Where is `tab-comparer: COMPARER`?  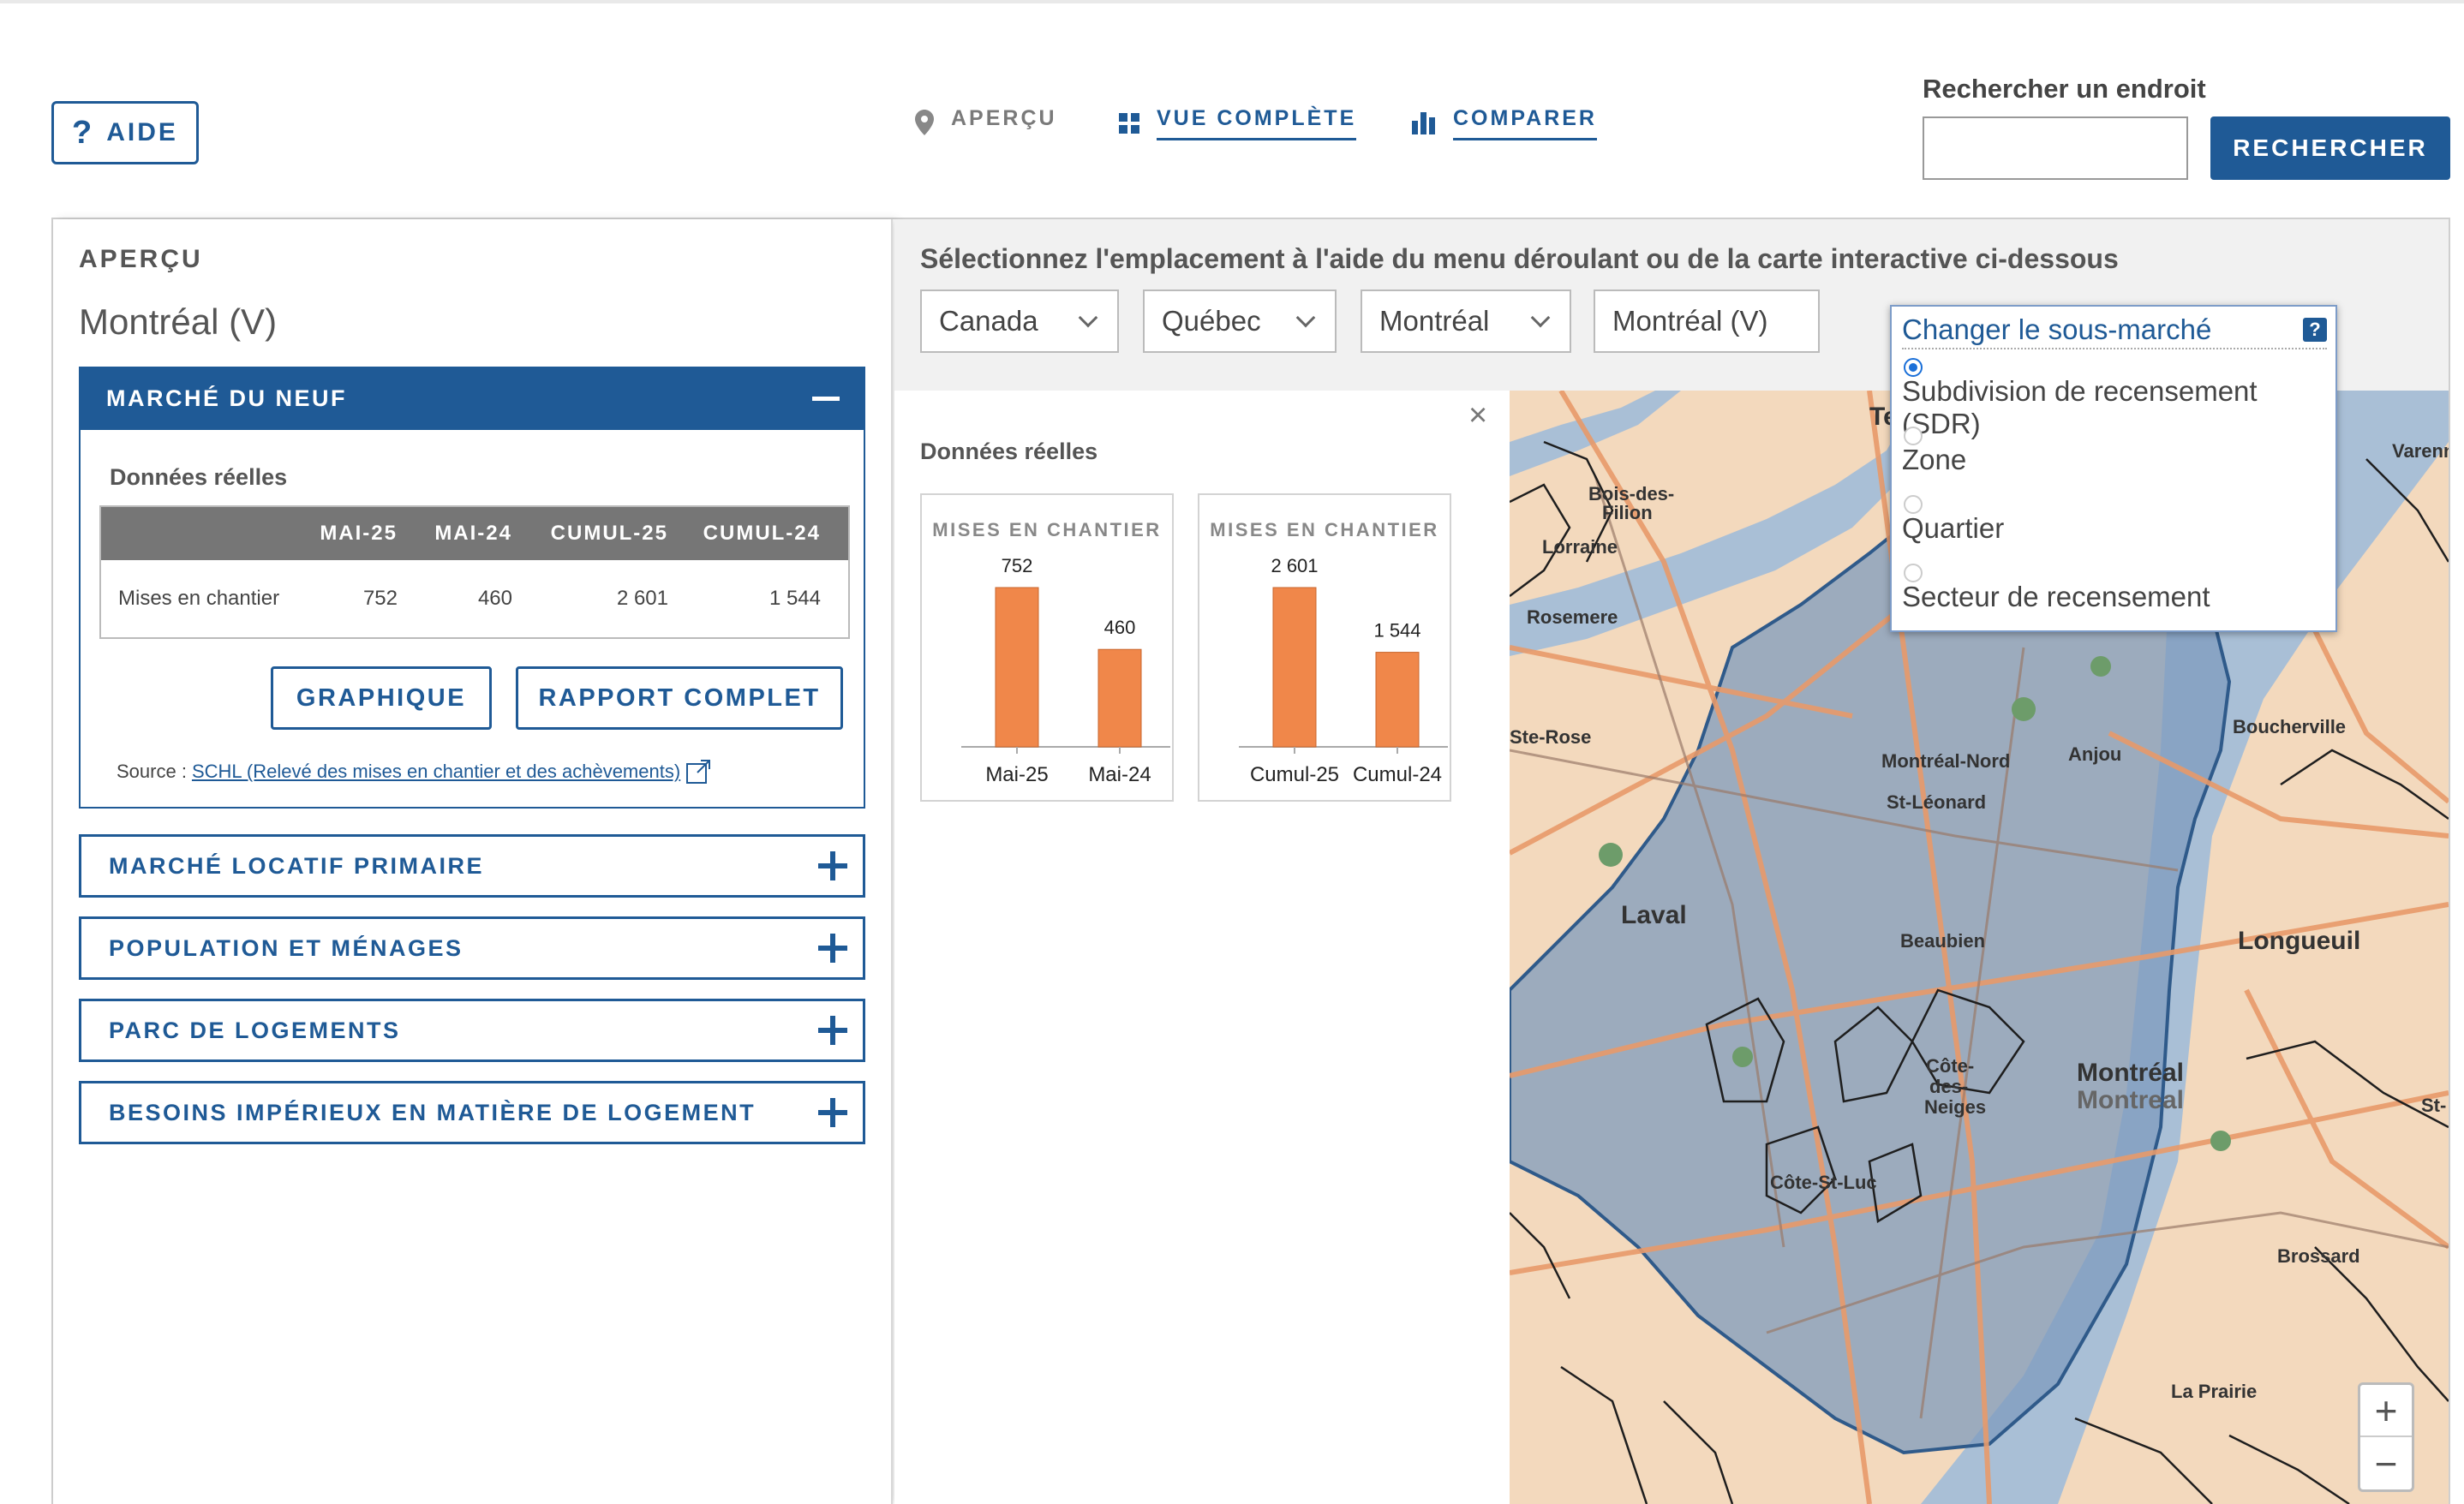
tab-comparer: COMPARER is located at coordinates (1504, 123).